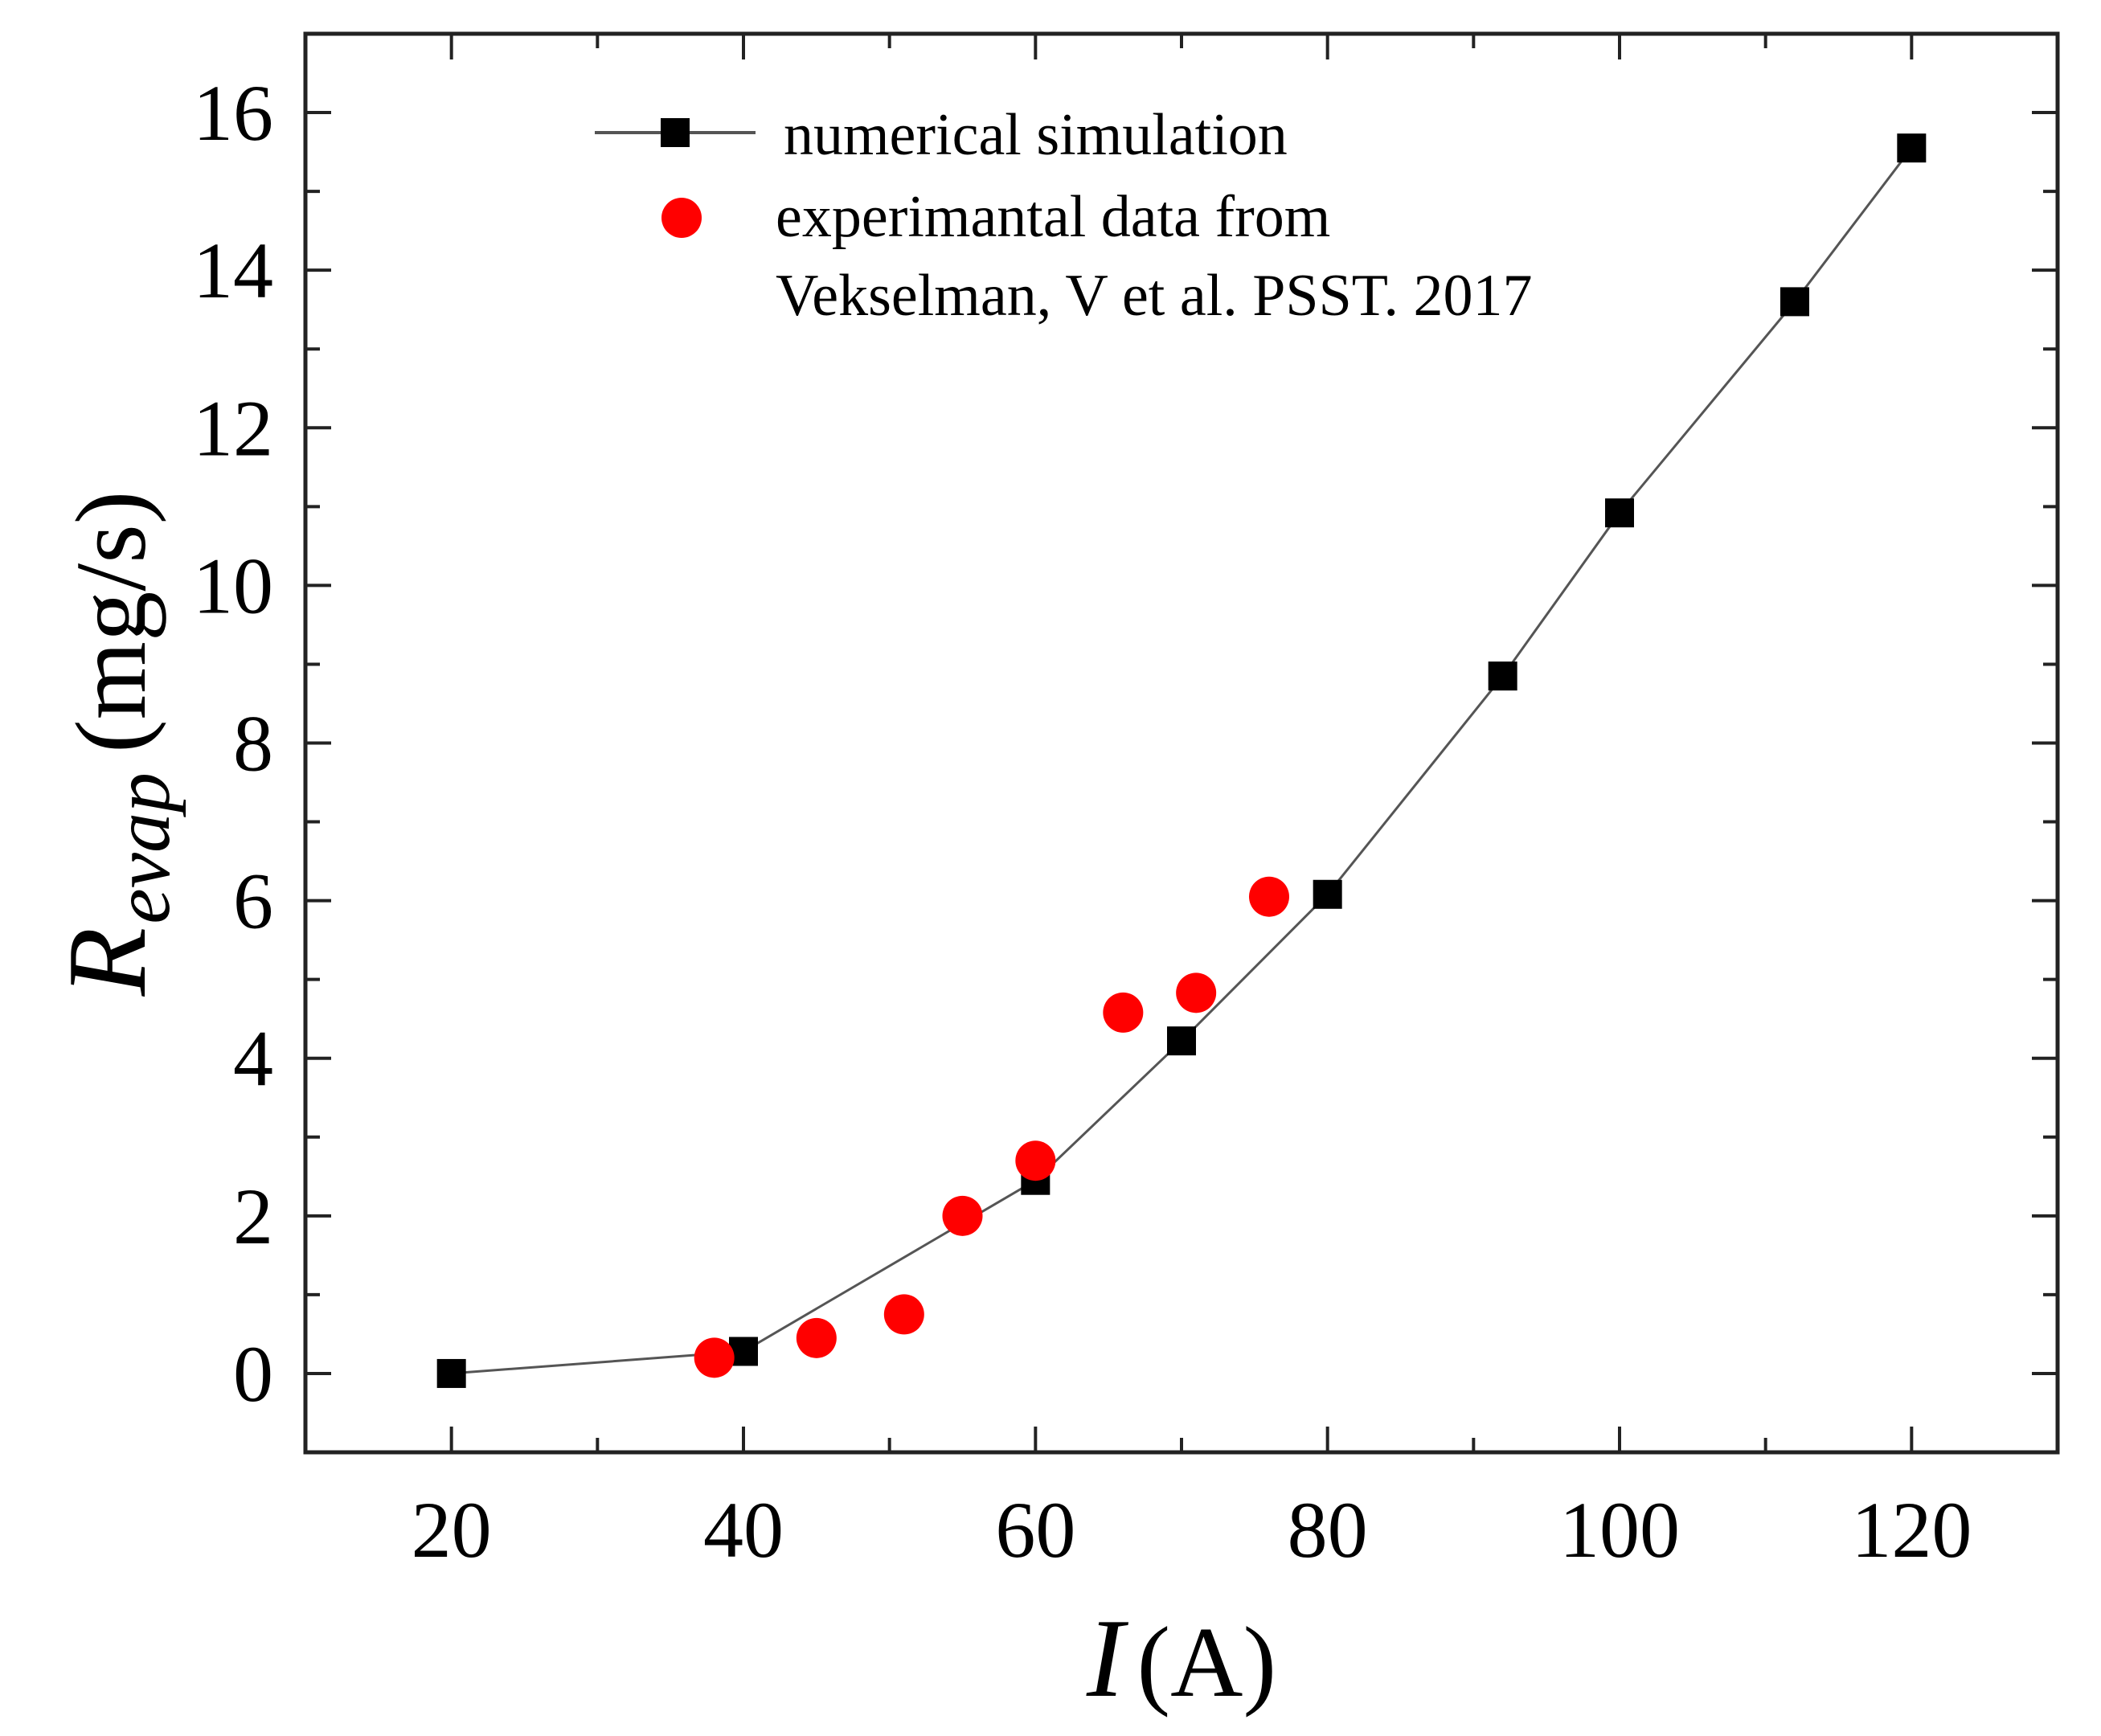  I want to click on x-tick-label: 120, so click(1911, 1529).